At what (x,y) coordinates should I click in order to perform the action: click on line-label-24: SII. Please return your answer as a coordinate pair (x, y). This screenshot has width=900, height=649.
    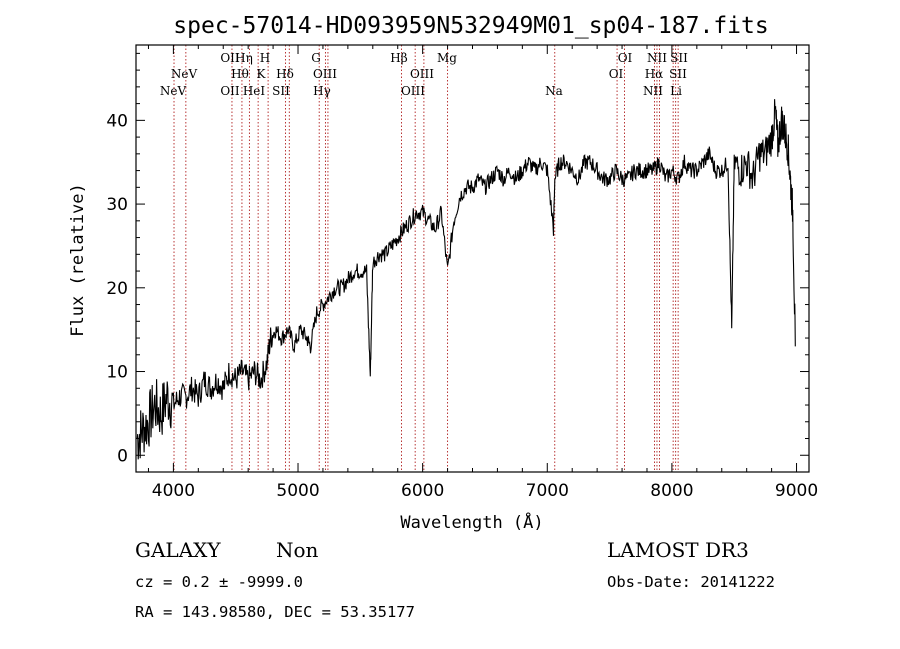
    Looking at the image, I should click on (679, 58).